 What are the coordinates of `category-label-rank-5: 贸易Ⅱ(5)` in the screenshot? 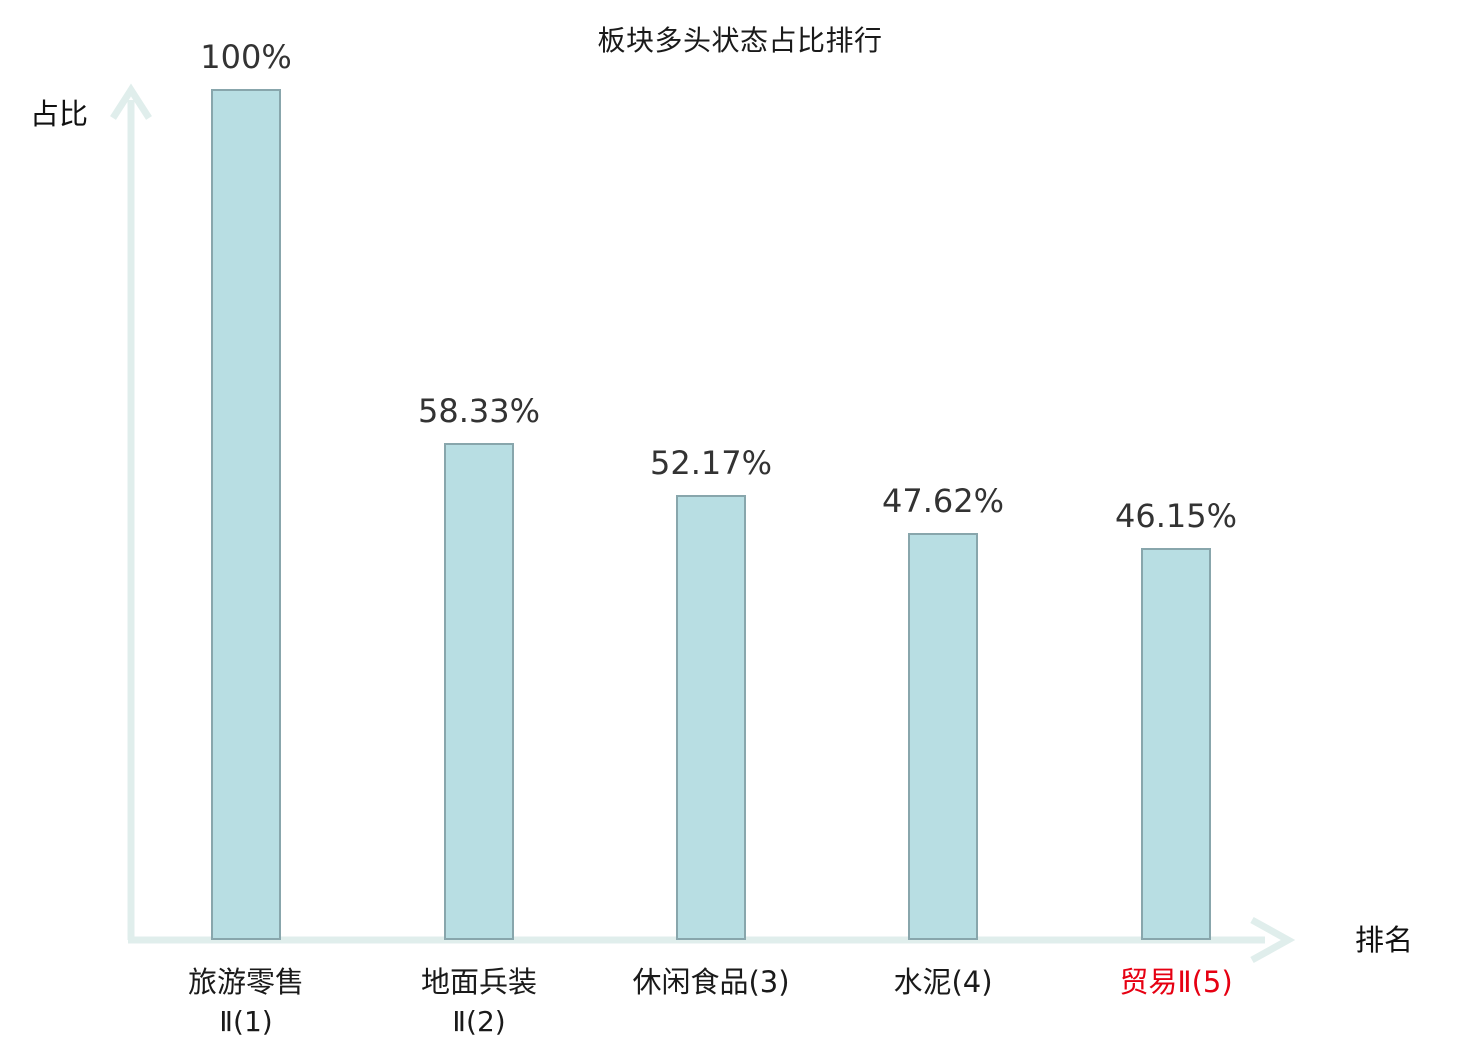 It's located at (1175, 982).